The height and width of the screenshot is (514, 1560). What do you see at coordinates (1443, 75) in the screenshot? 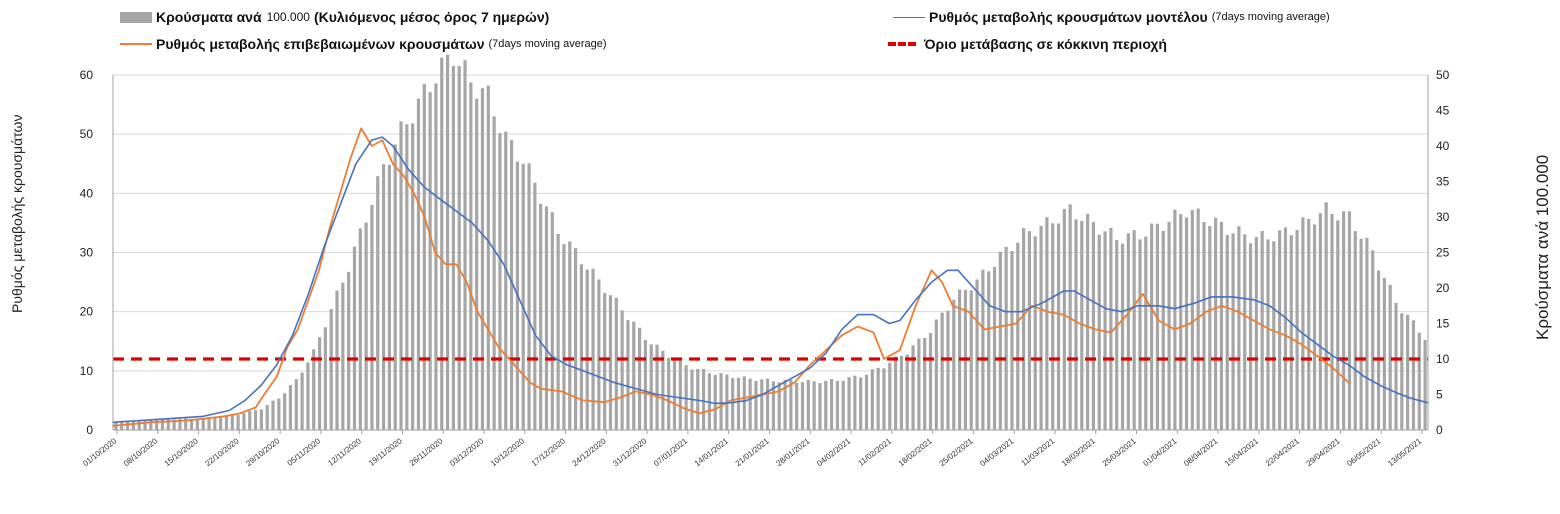
I see `y-tick-right: 50` at bounding box center [1443, 75].